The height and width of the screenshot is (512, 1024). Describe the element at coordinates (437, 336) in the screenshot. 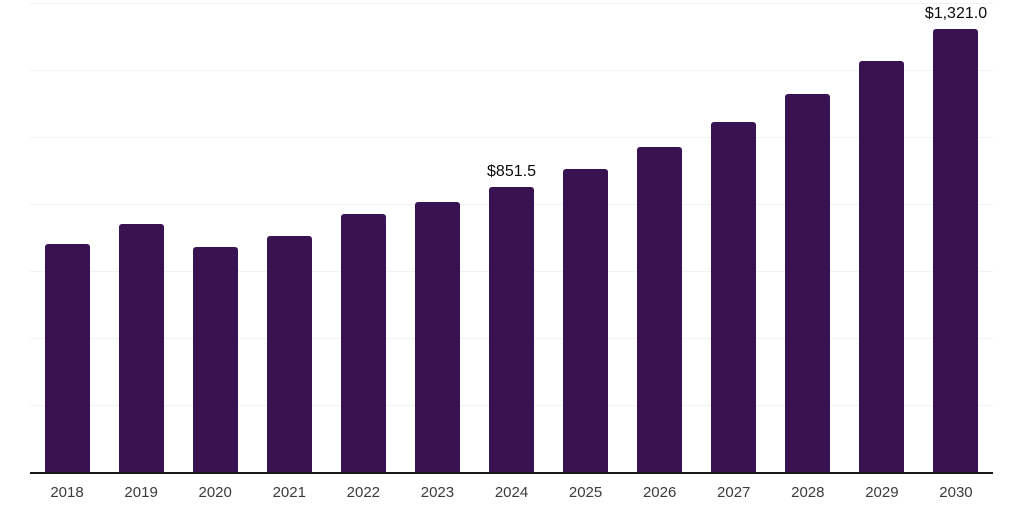

I see `bar-2023` at that location.